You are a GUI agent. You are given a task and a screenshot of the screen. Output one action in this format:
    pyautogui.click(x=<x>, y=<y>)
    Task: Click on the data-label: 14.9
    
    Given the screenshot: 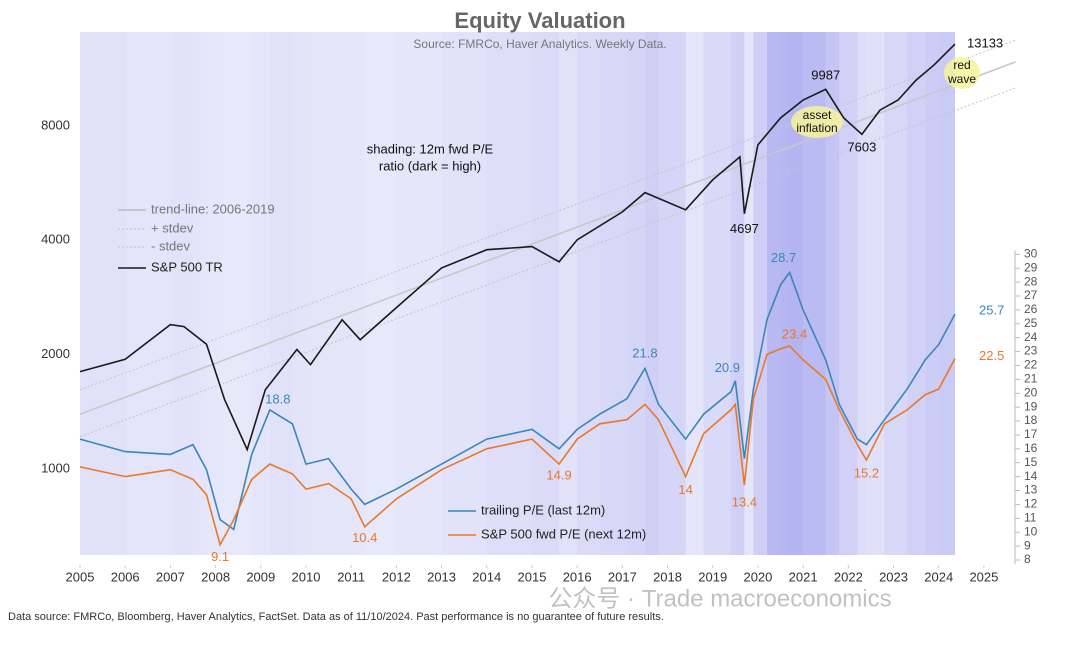 What is the action you would take?
    pyautogui.click(x=558, y=475)
    